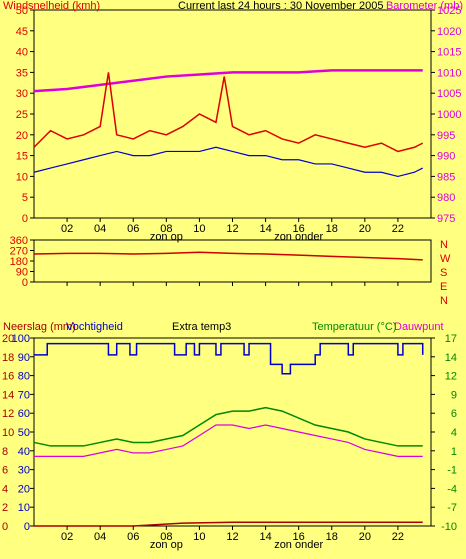 Image resolution: width=466 pixels, height=559 pixels. What do you see at coordinates (22, 157) in the screenshot?
I see `wind-tick-label-3: 15` at bounding box center [22, 157].